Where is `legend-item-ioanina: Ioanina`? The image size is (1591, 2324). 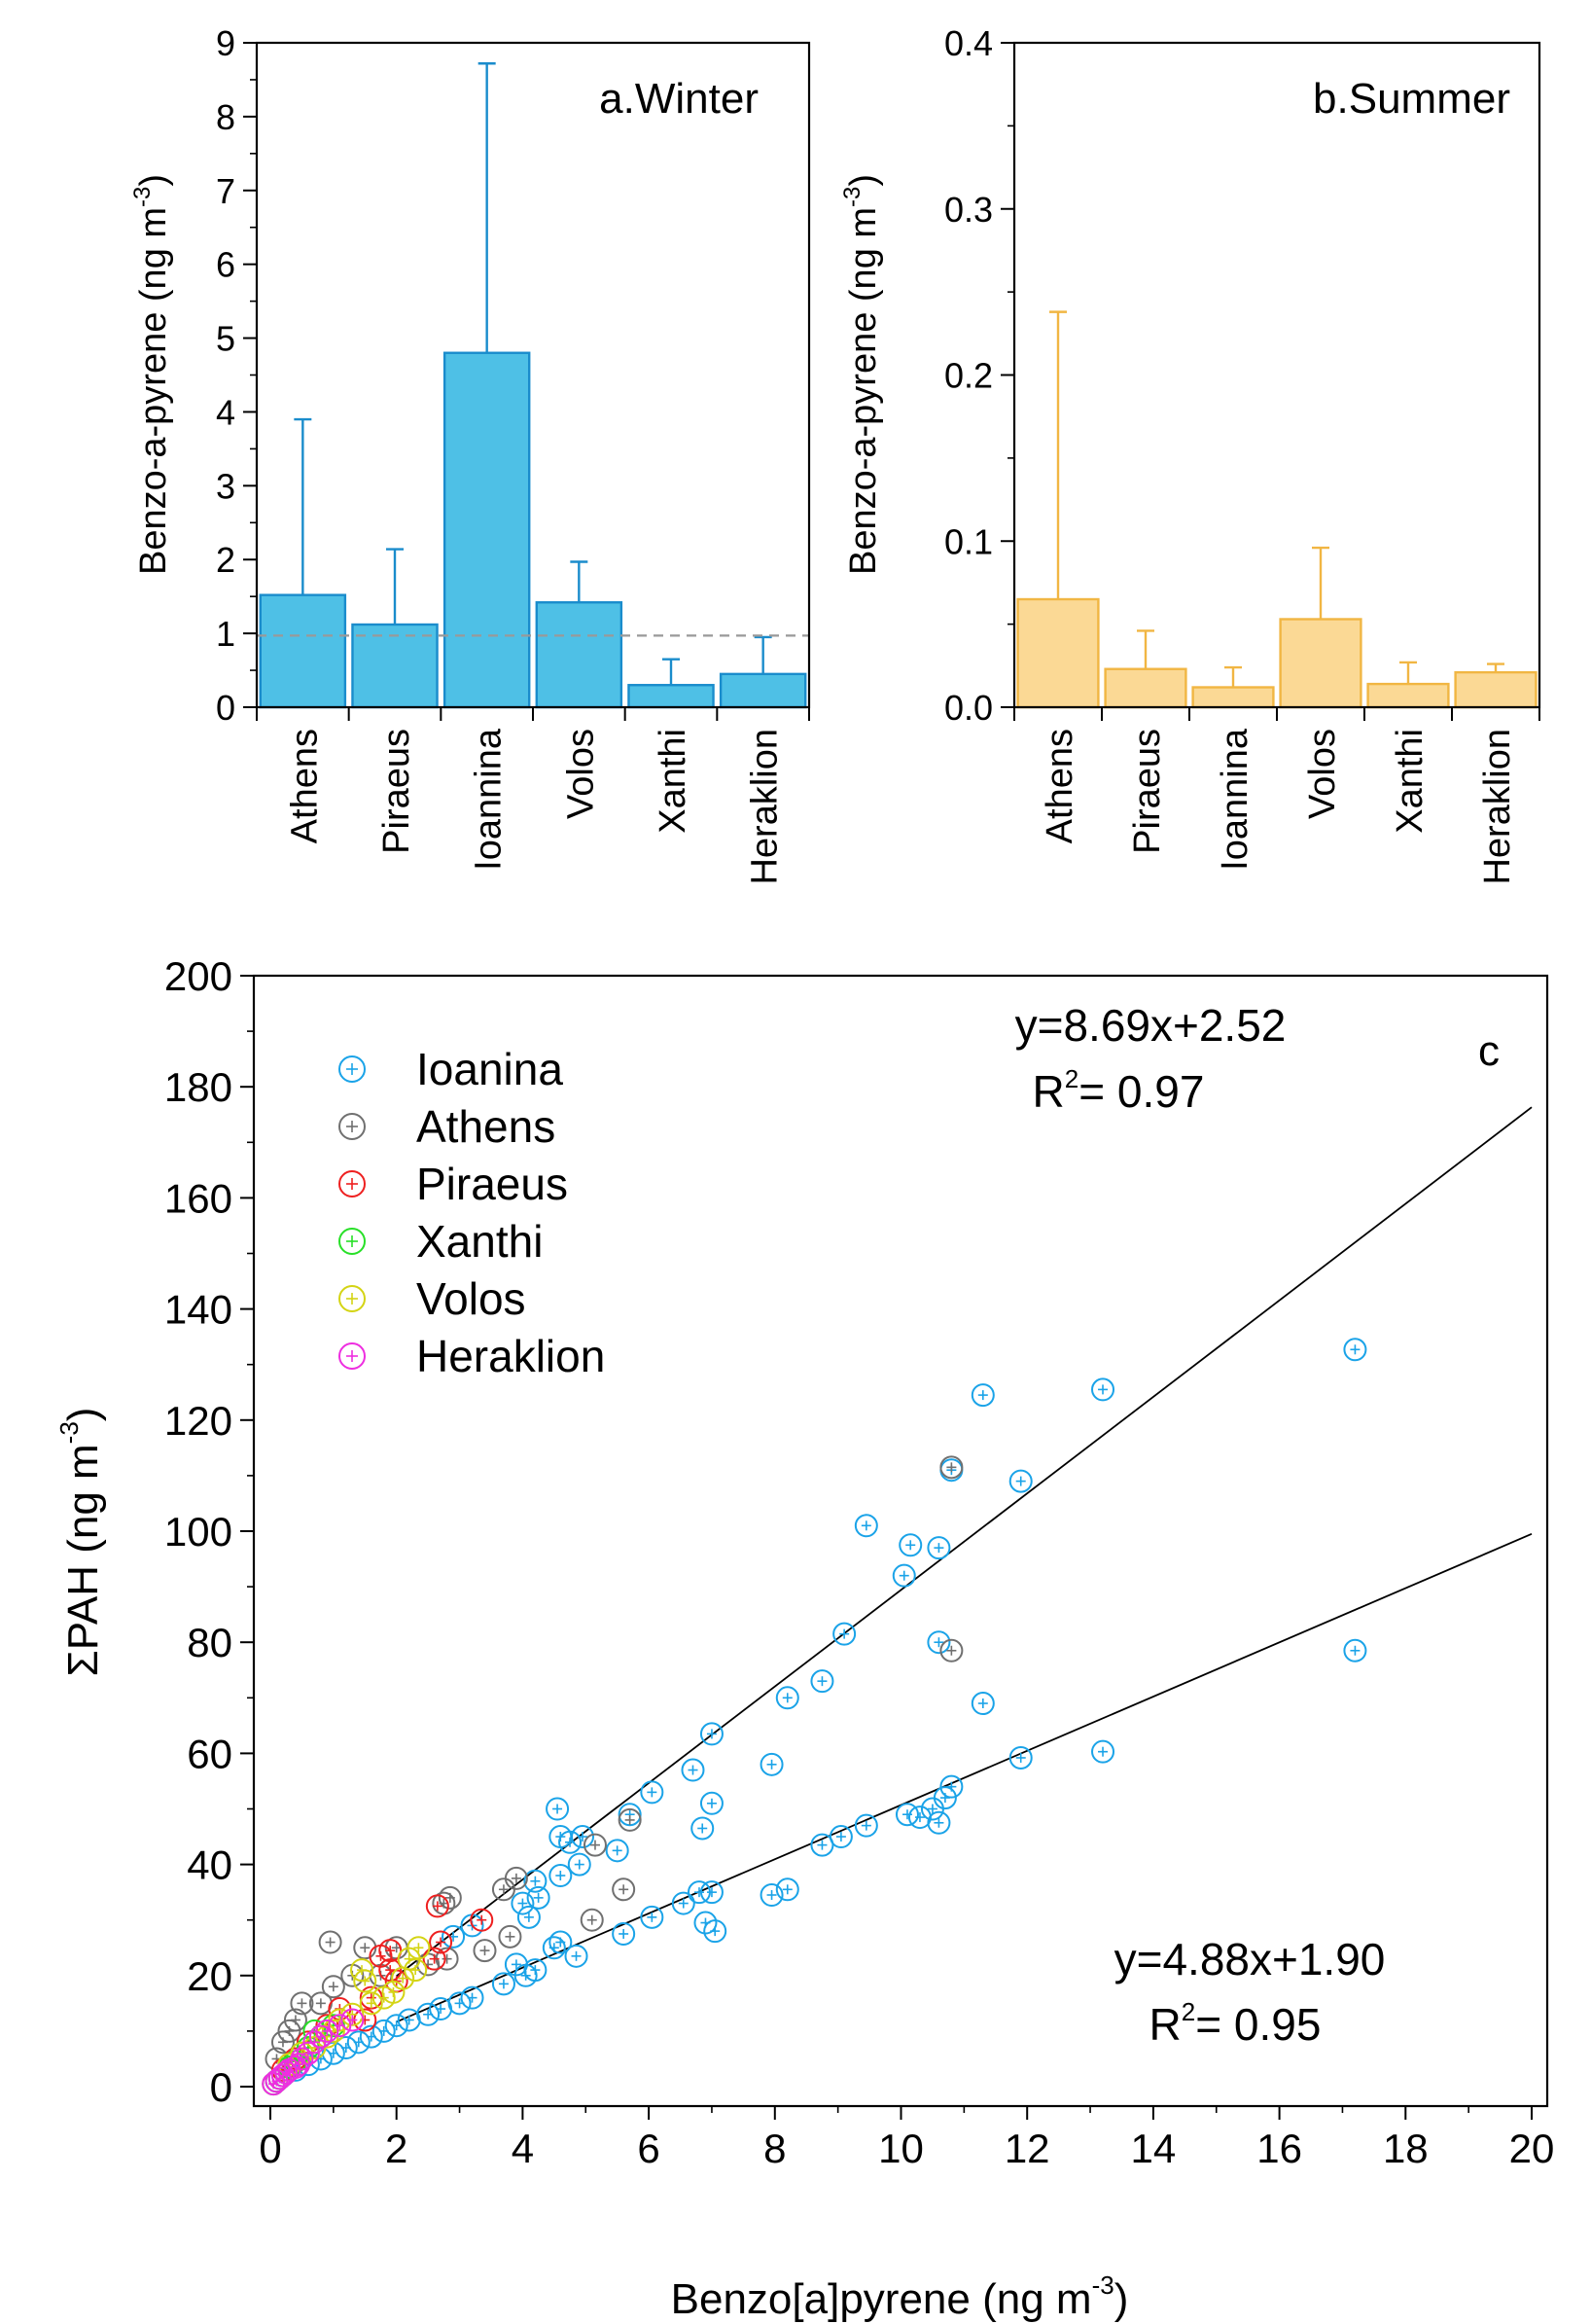
legend-item-ioanina: Ioanina is located at coordinates (450, 1069).